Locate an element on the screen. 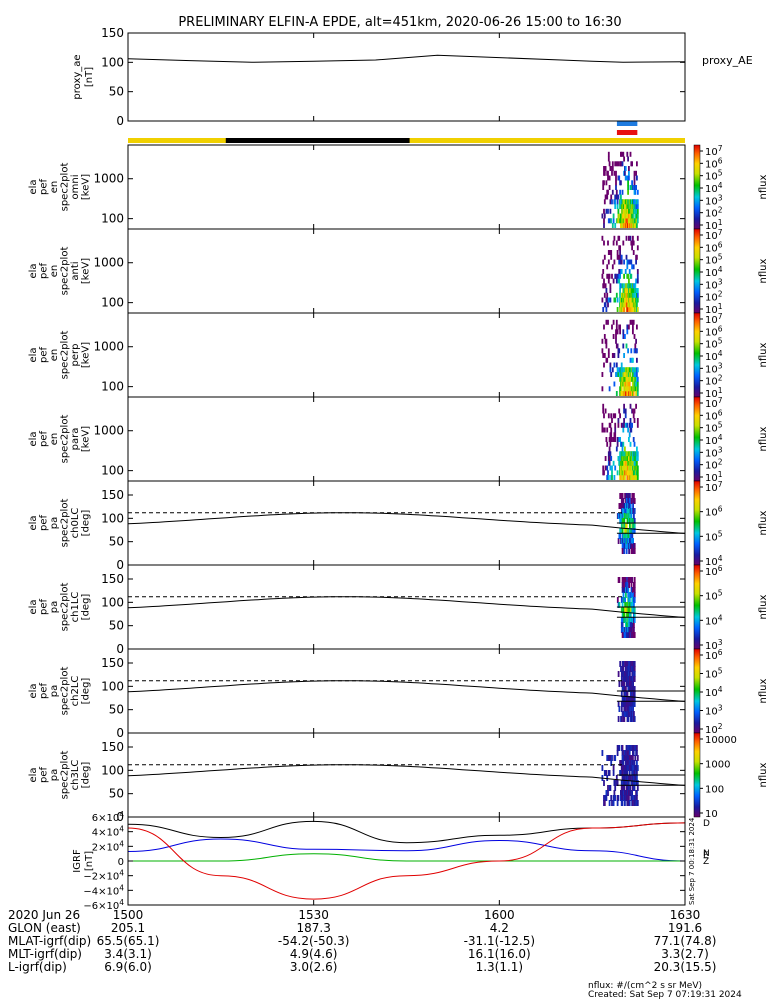  y-tick-label: 2×10⁴ is located at coordinates (108, 846).